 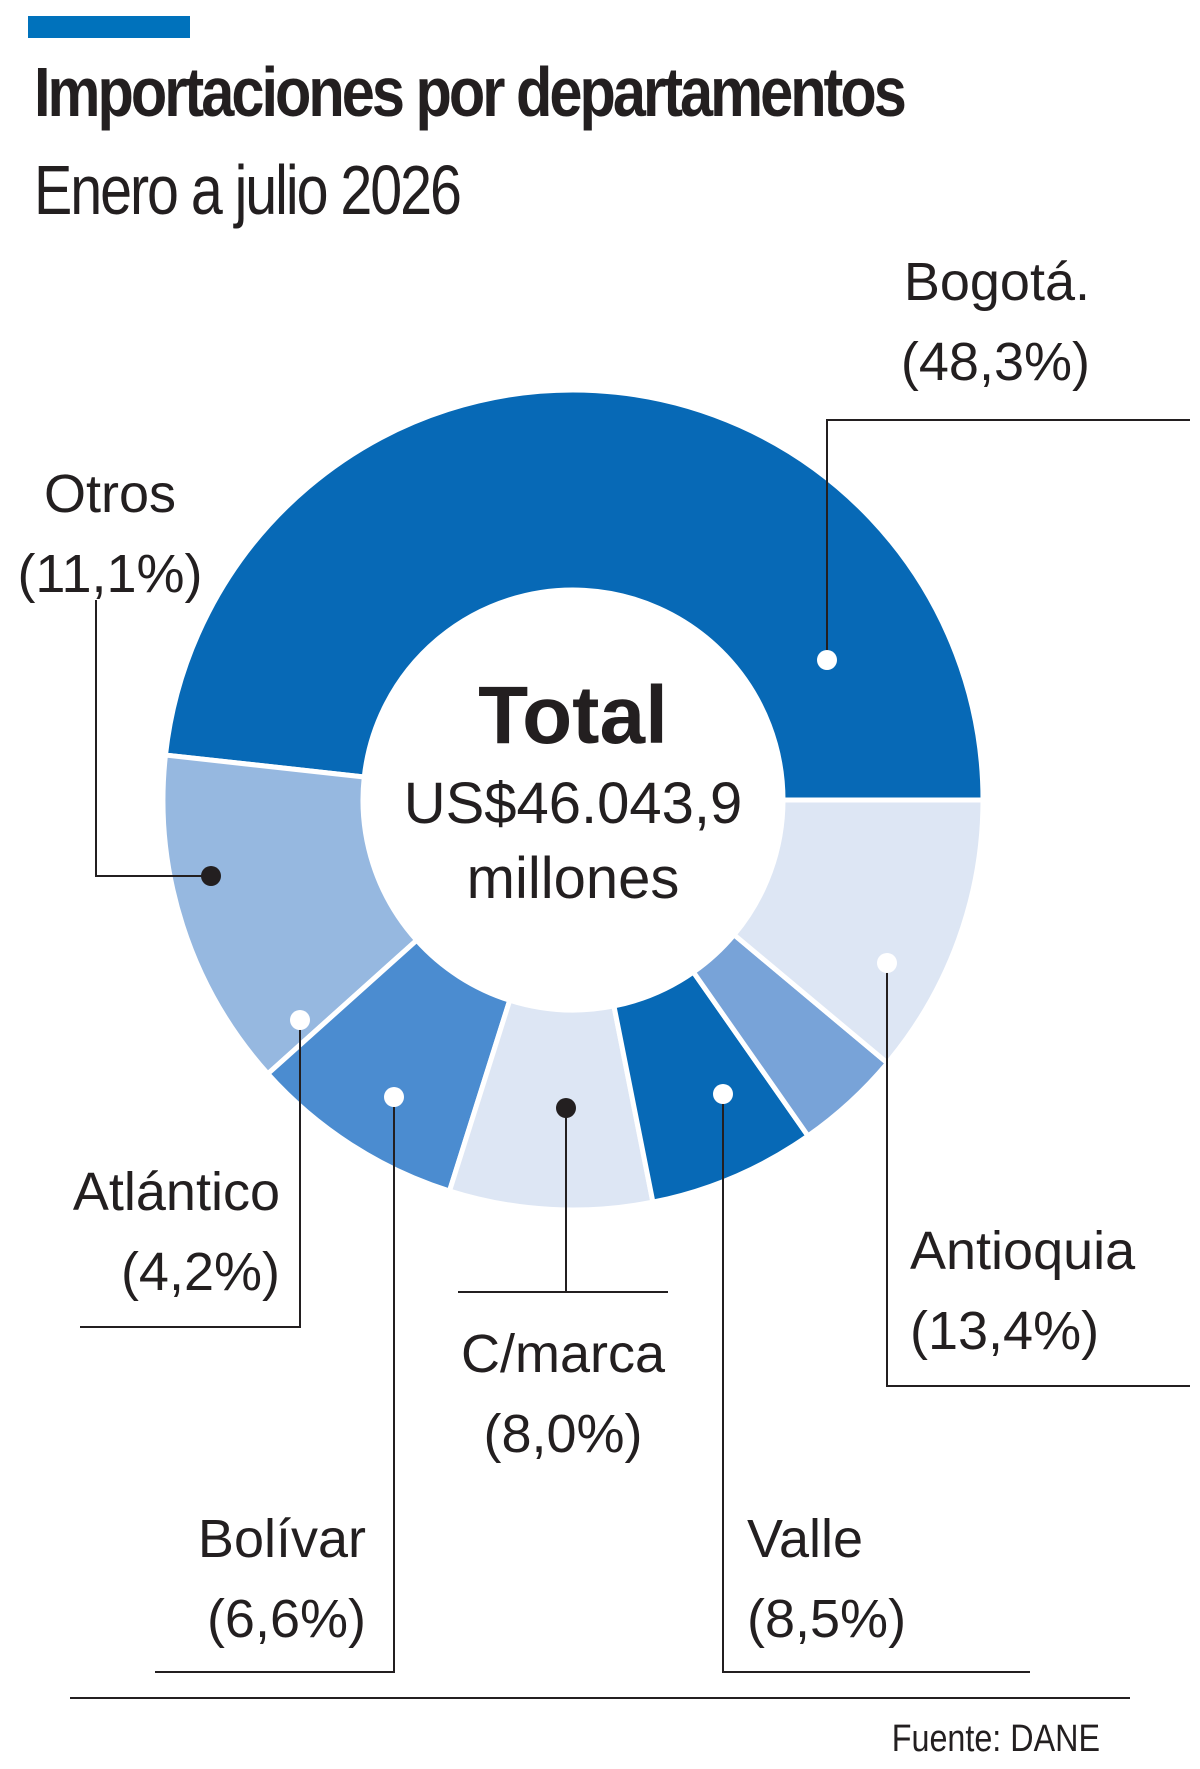 What do you see at coordinates (827, 660) in the screenshot?
I see `dot-bogota` at bounding box center [827, 660].